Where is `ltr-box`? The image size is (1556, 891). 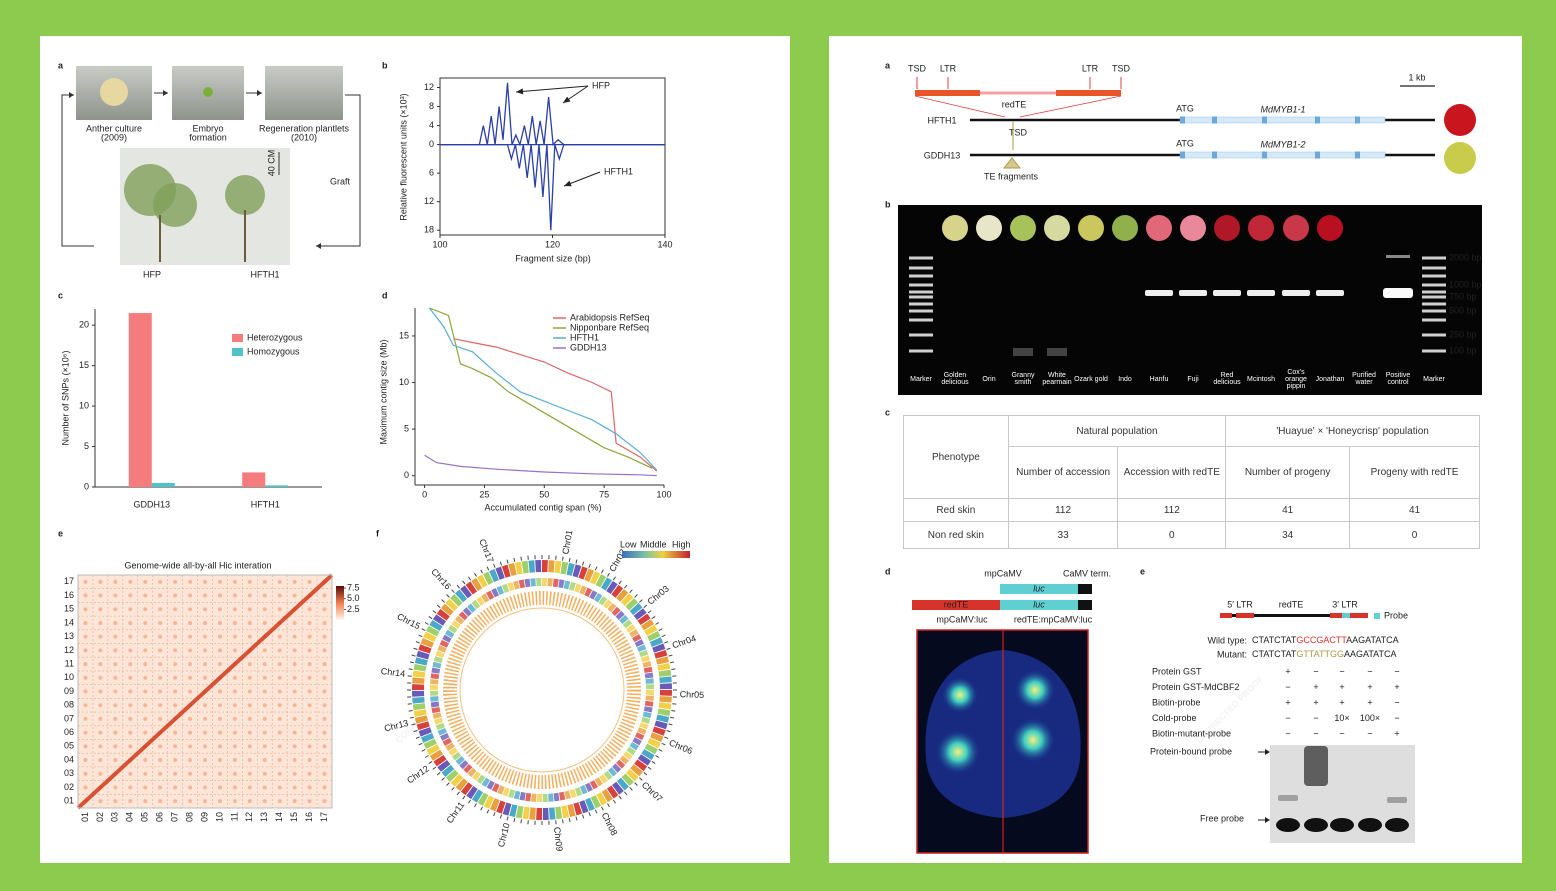 ltr-box is located at coordinates (1088, 93).